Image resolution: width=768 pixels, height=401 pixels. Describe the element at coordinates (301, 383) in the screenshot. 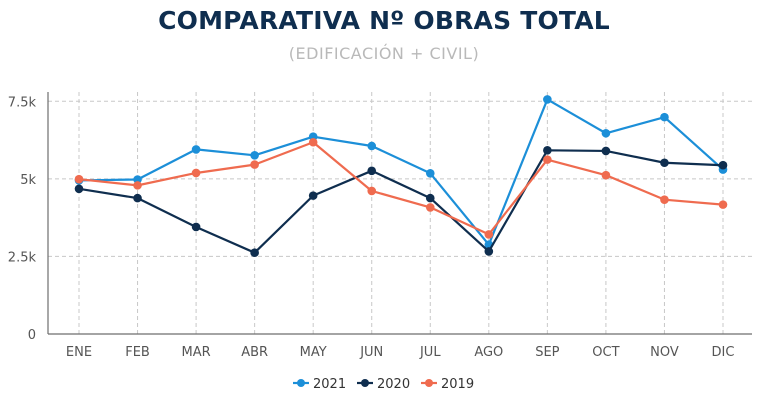

I see `legend-marker-2021` at that location.